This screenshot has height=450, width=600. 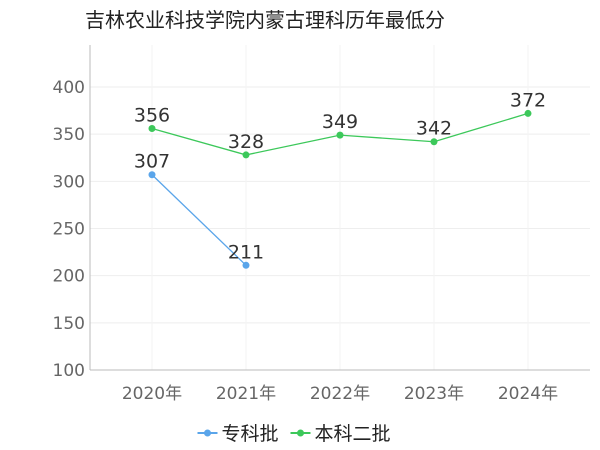 What do you see at coordinates (528, 100) in the screenshot?
I see `data-label: 372` at bounding box center [528, 100].